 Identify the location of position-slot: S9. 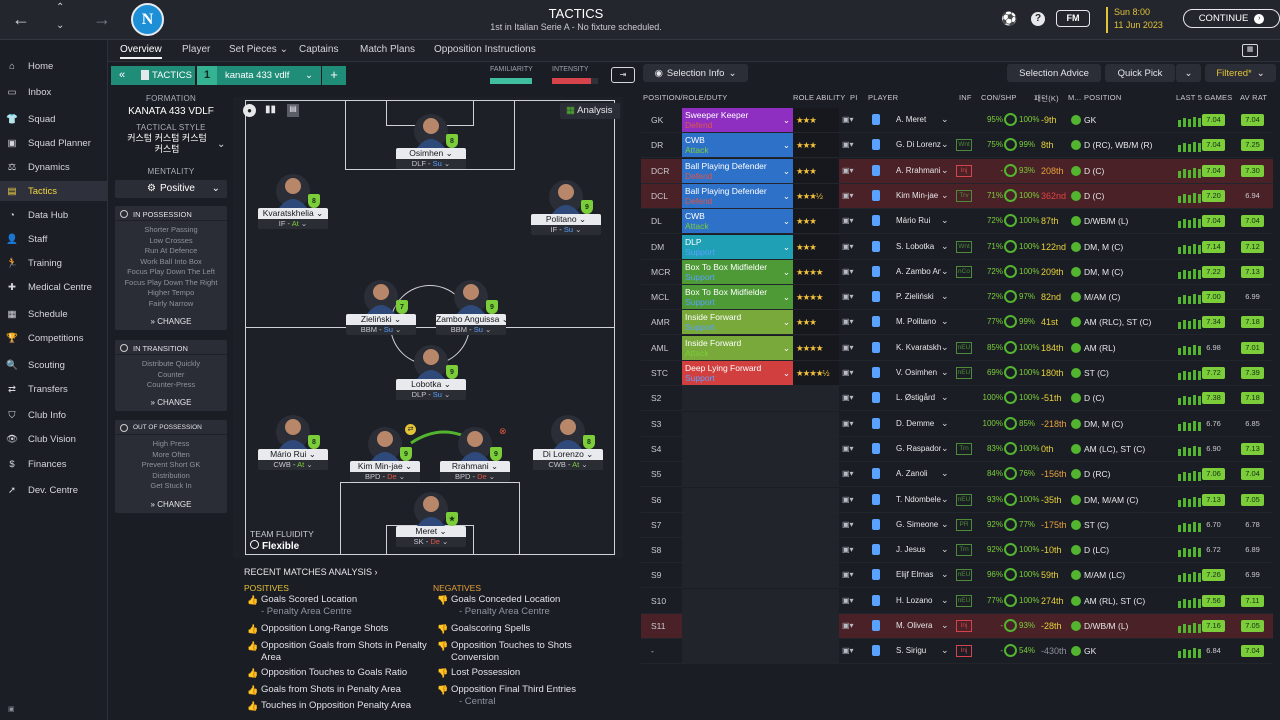
(656, 575).